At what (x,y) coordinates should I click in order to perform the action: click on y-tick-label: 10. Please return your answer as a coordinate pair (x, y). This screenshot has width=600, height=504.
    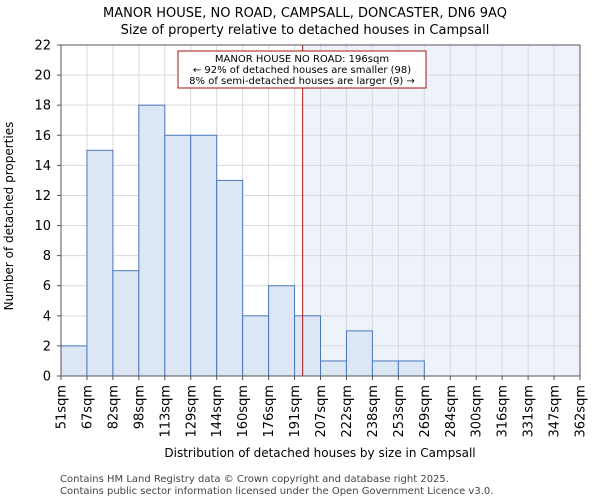
    Looking at the image, I should click on (42, 226).